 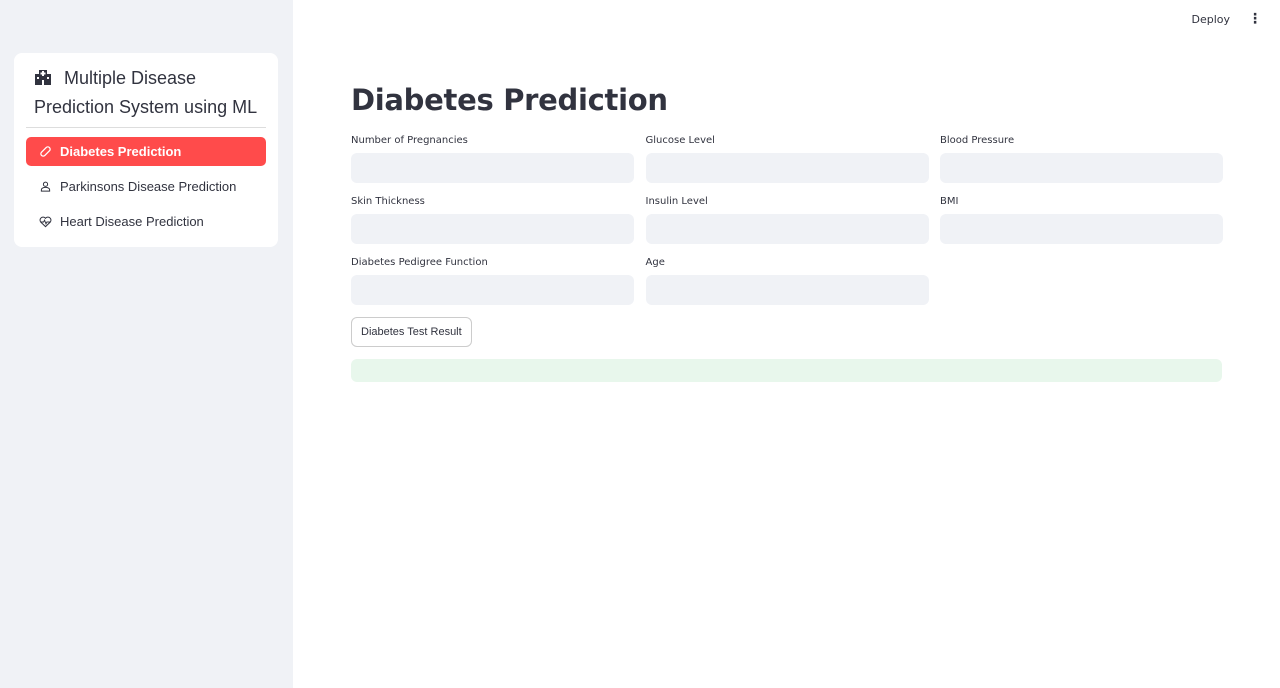 I want to click on hospital-icon, so click(x=43, y=80).